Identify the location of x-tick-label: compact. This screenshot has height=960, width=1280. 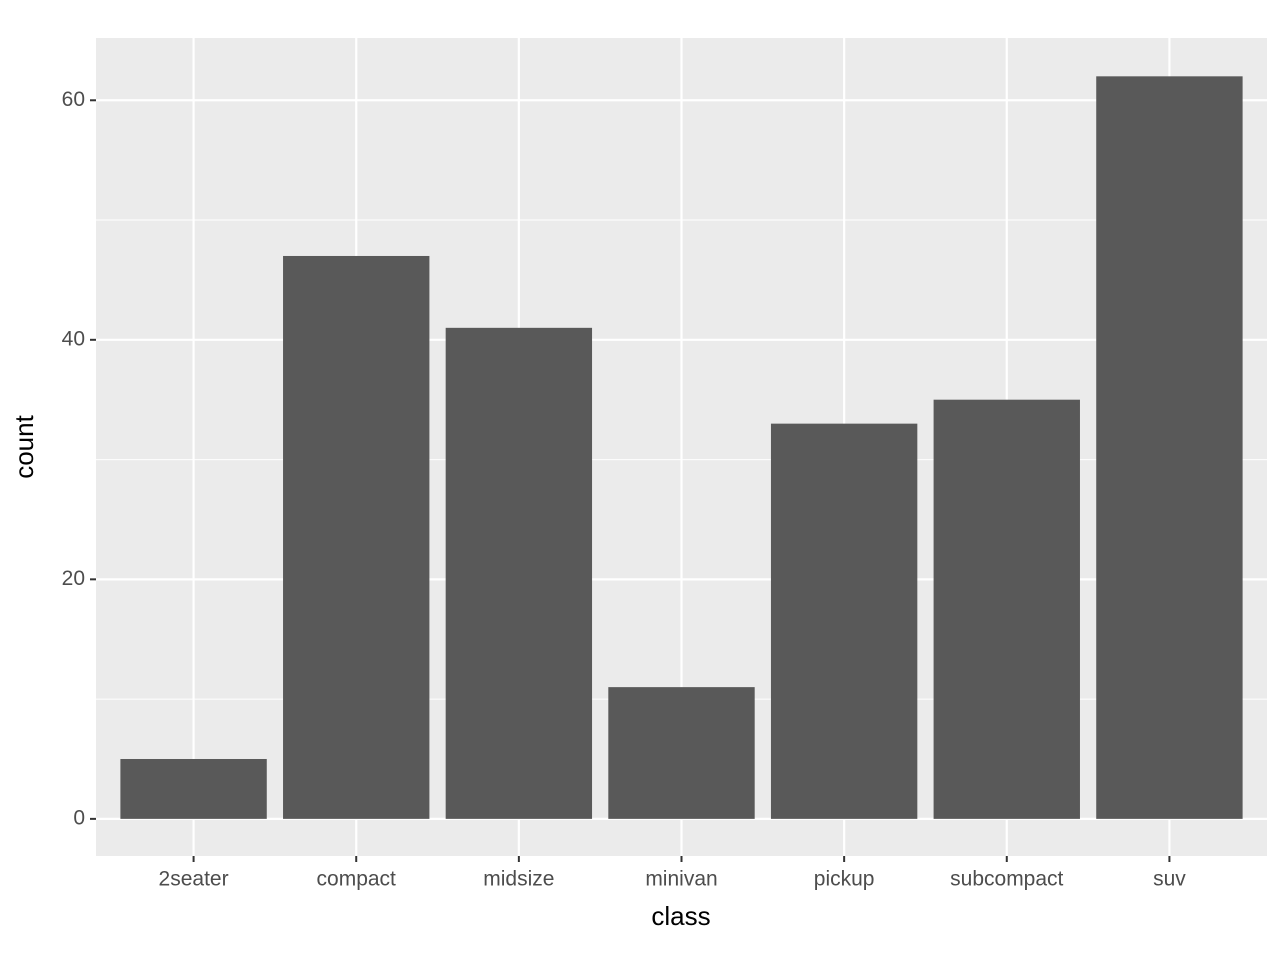
(357, 879).